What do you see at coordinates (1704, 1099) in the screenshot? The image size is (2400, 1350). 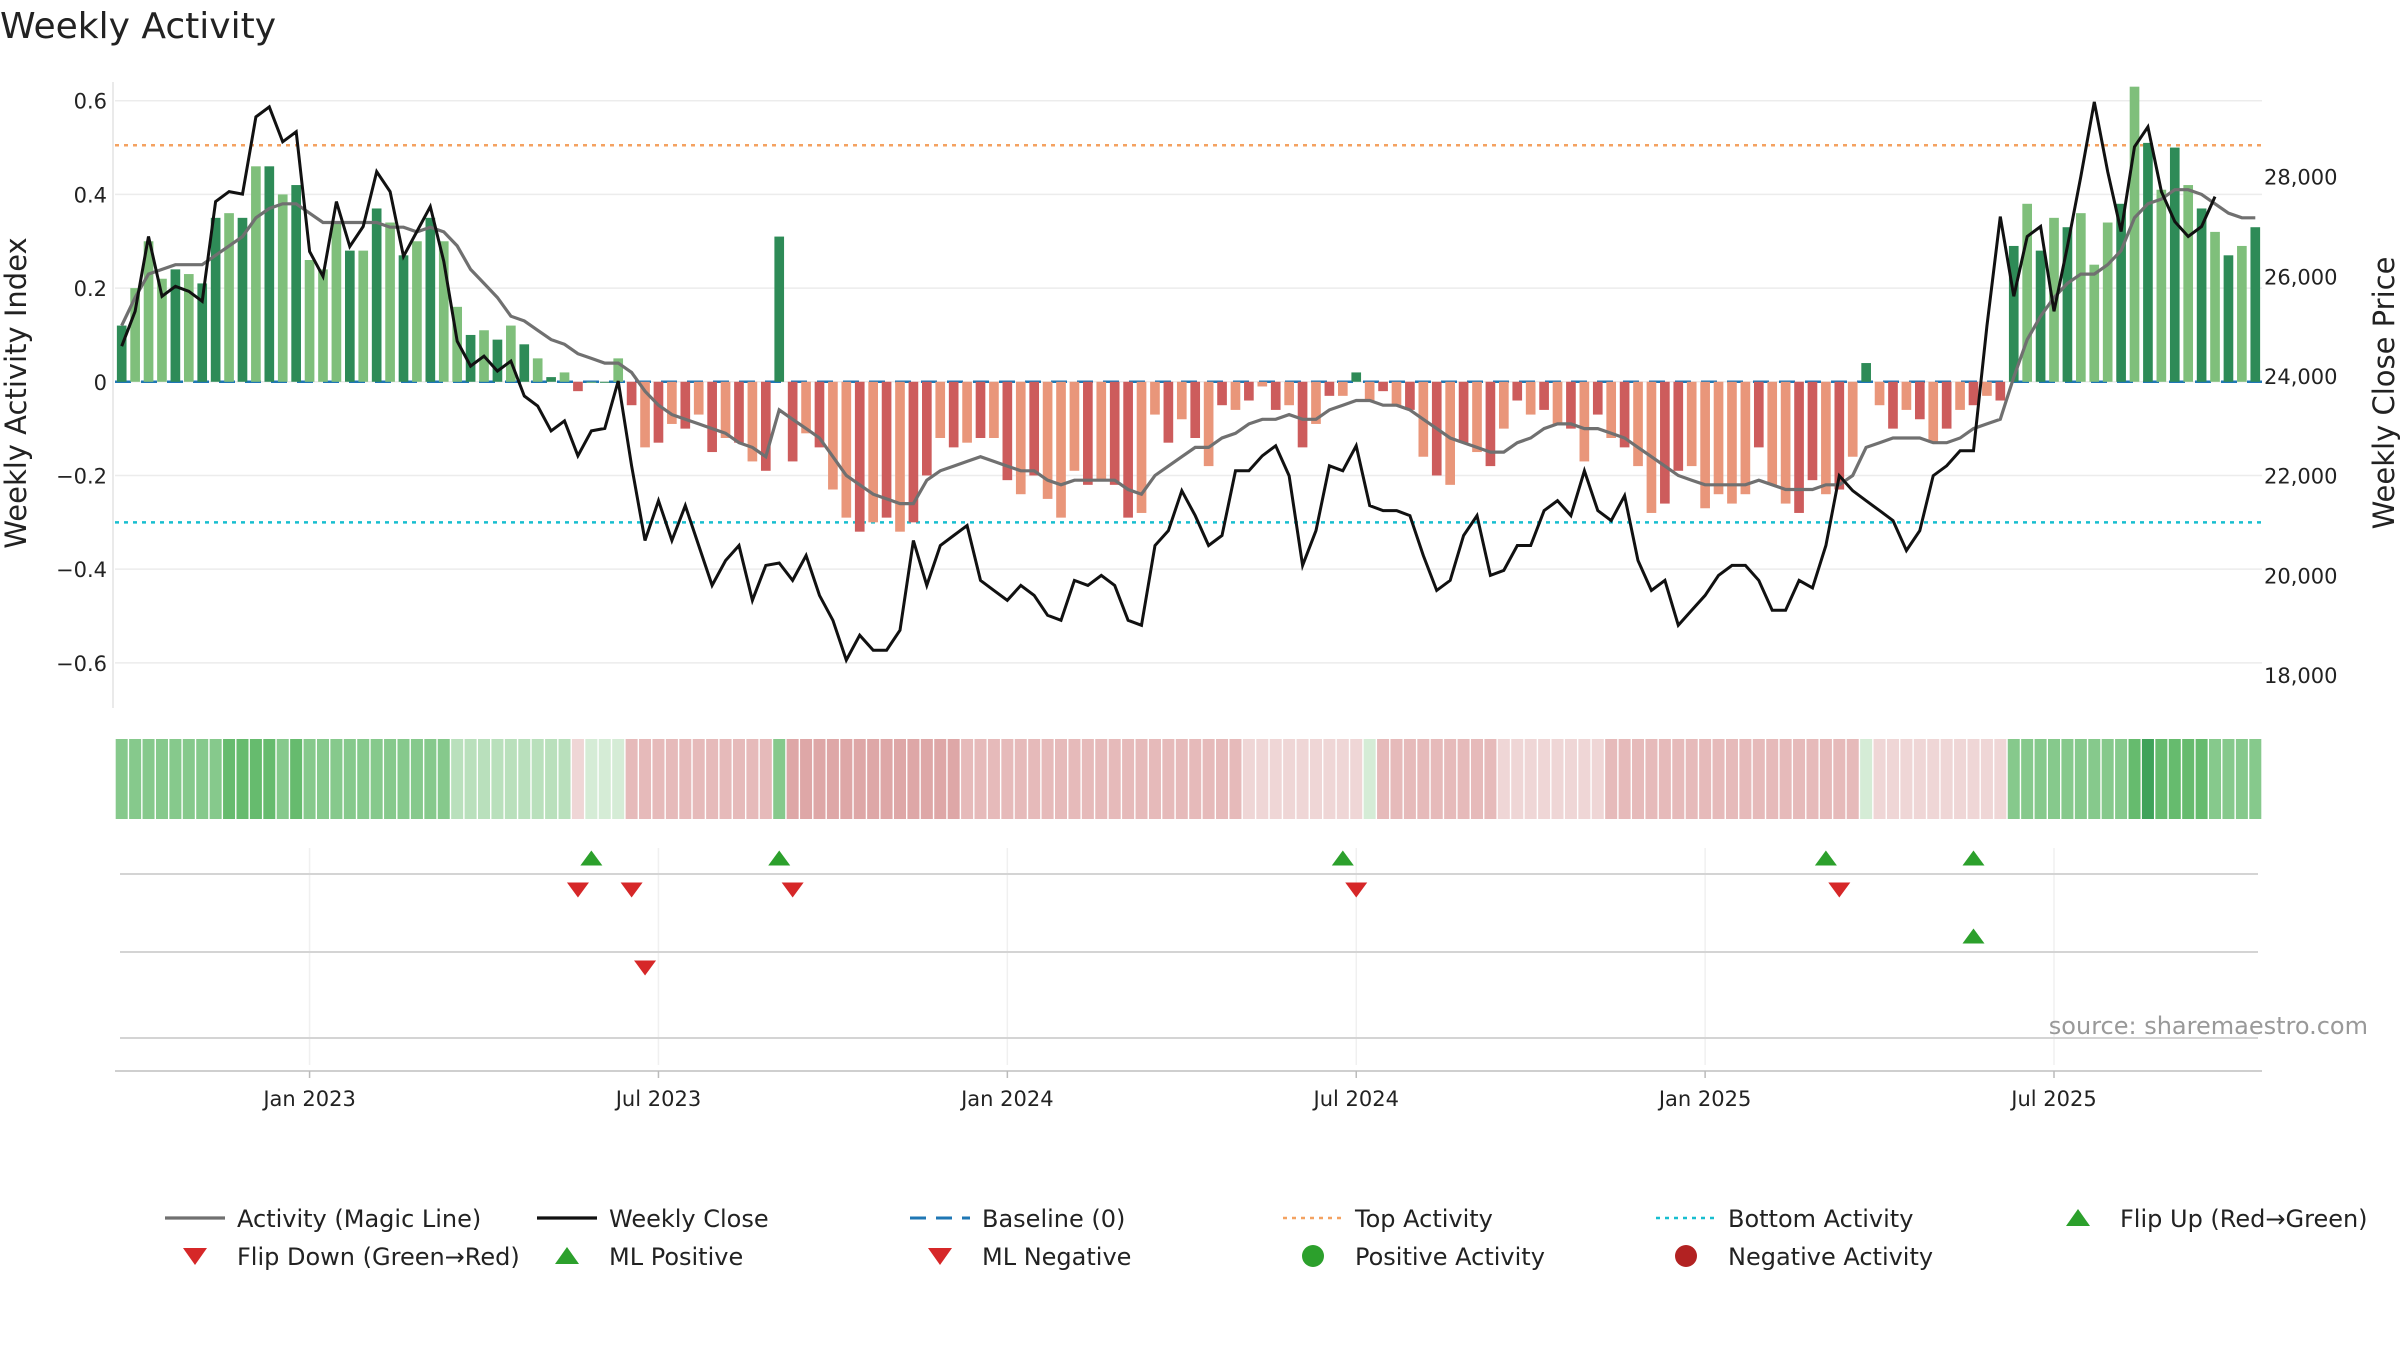 I see `x-tick-label: Jan 2025` at bounding box center [1704, 1099].